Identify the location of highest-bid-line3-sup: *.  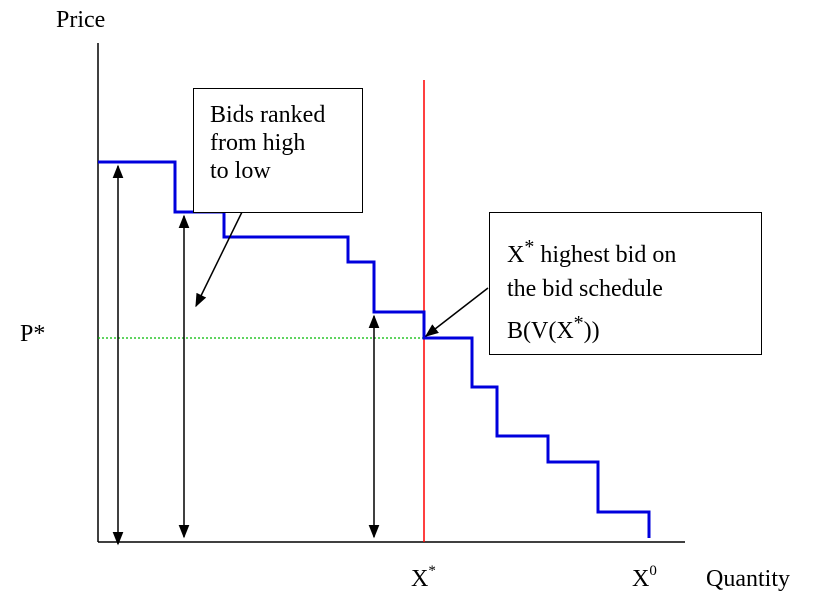
(578, 323).